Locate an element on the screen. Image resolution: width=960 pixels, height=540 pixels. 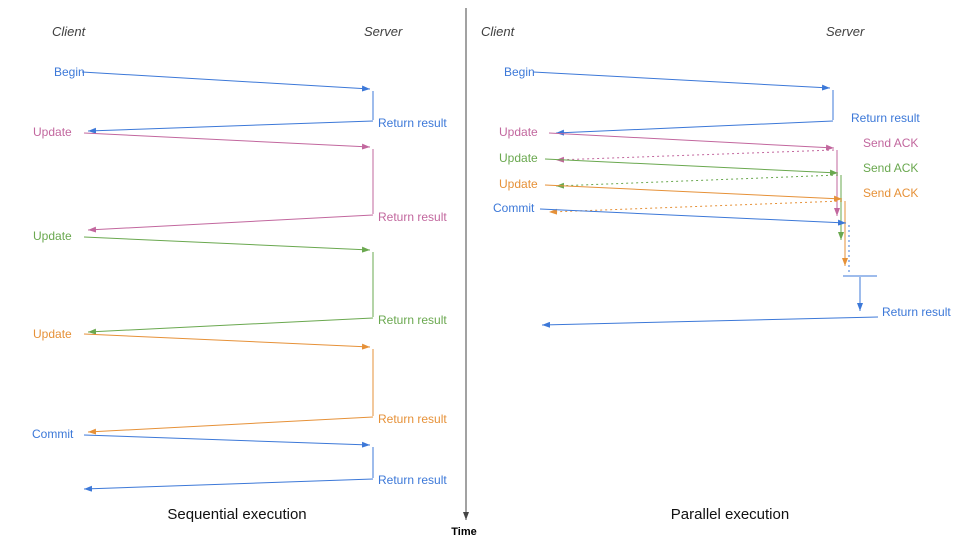
par-caption: Parallel execution is located at coordinates (730, 514).